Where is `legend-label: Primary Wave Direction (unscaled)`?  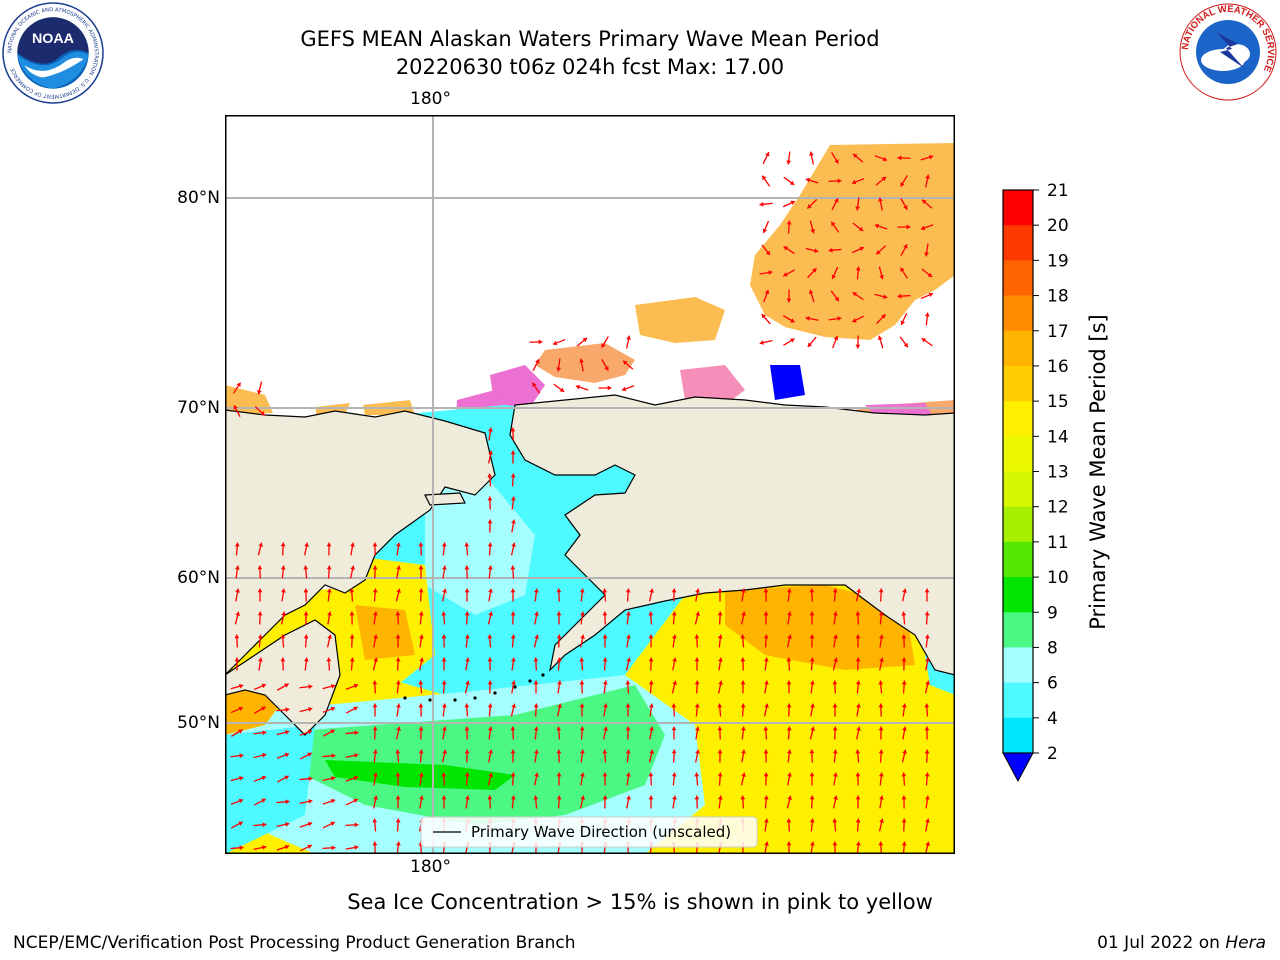
legend-label: Primary Wave Direction (unscaled) is located at coordinates (601, 832).